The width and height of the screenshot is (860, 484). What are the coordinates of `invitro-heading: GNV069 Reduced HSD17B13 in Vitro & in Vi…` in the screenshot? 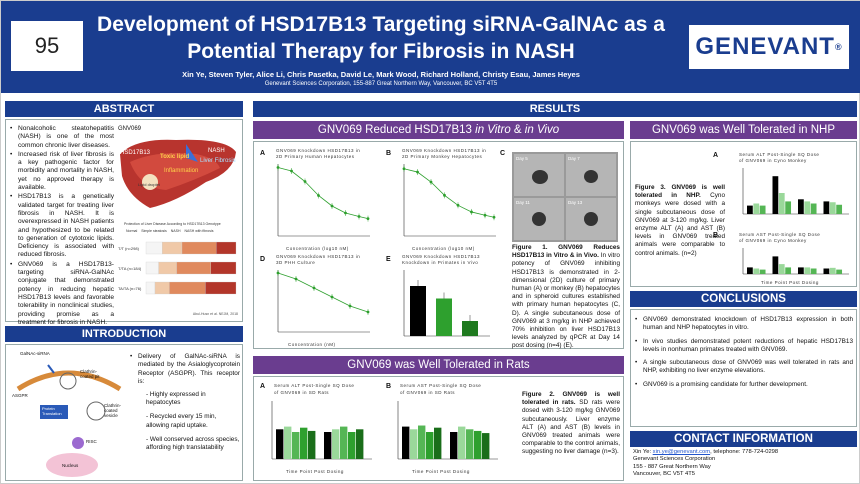 It's located at (438, 130).